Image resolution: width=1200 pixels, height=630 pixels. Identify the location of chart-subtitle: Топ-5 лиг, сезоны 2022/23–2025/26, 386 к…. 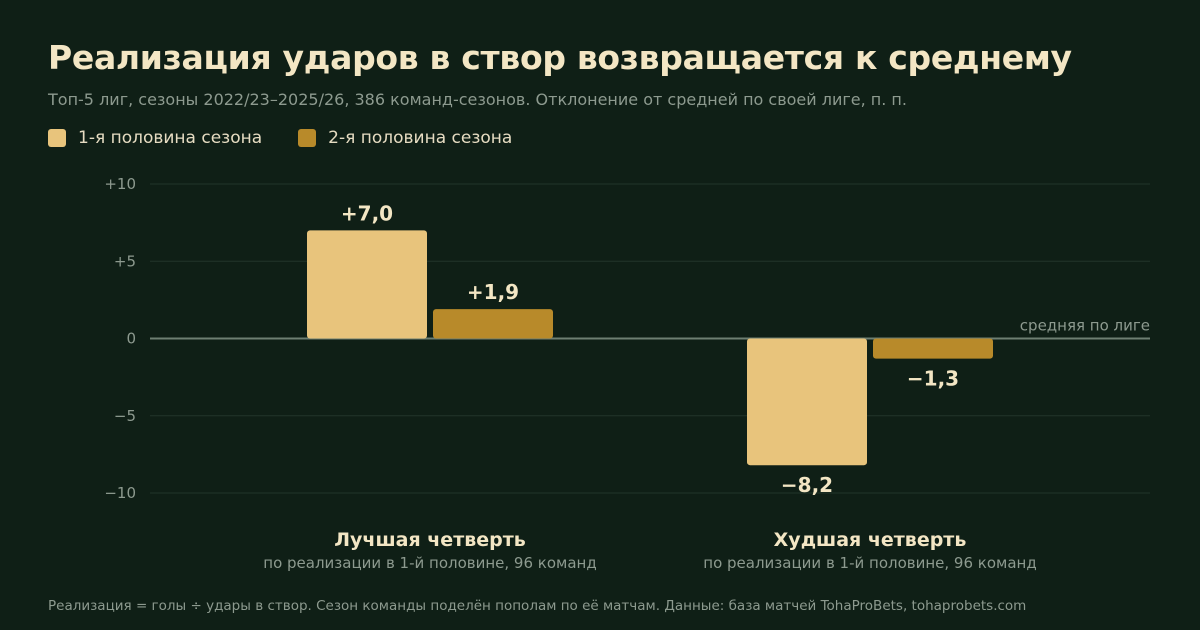
(477, 99).